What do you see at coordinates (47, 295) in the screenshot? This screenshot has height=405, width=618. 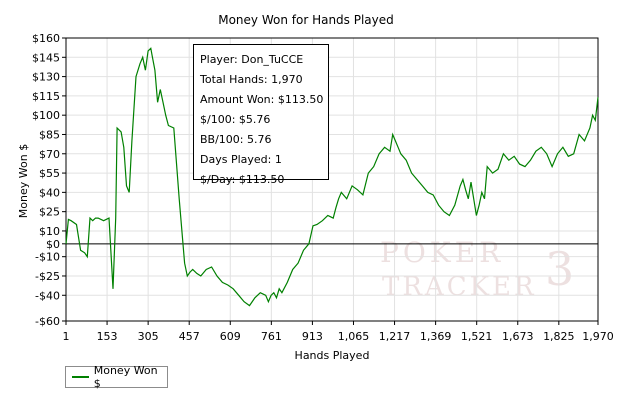 I see `y-tick-label: -$40` at bounding box center [47, 295].